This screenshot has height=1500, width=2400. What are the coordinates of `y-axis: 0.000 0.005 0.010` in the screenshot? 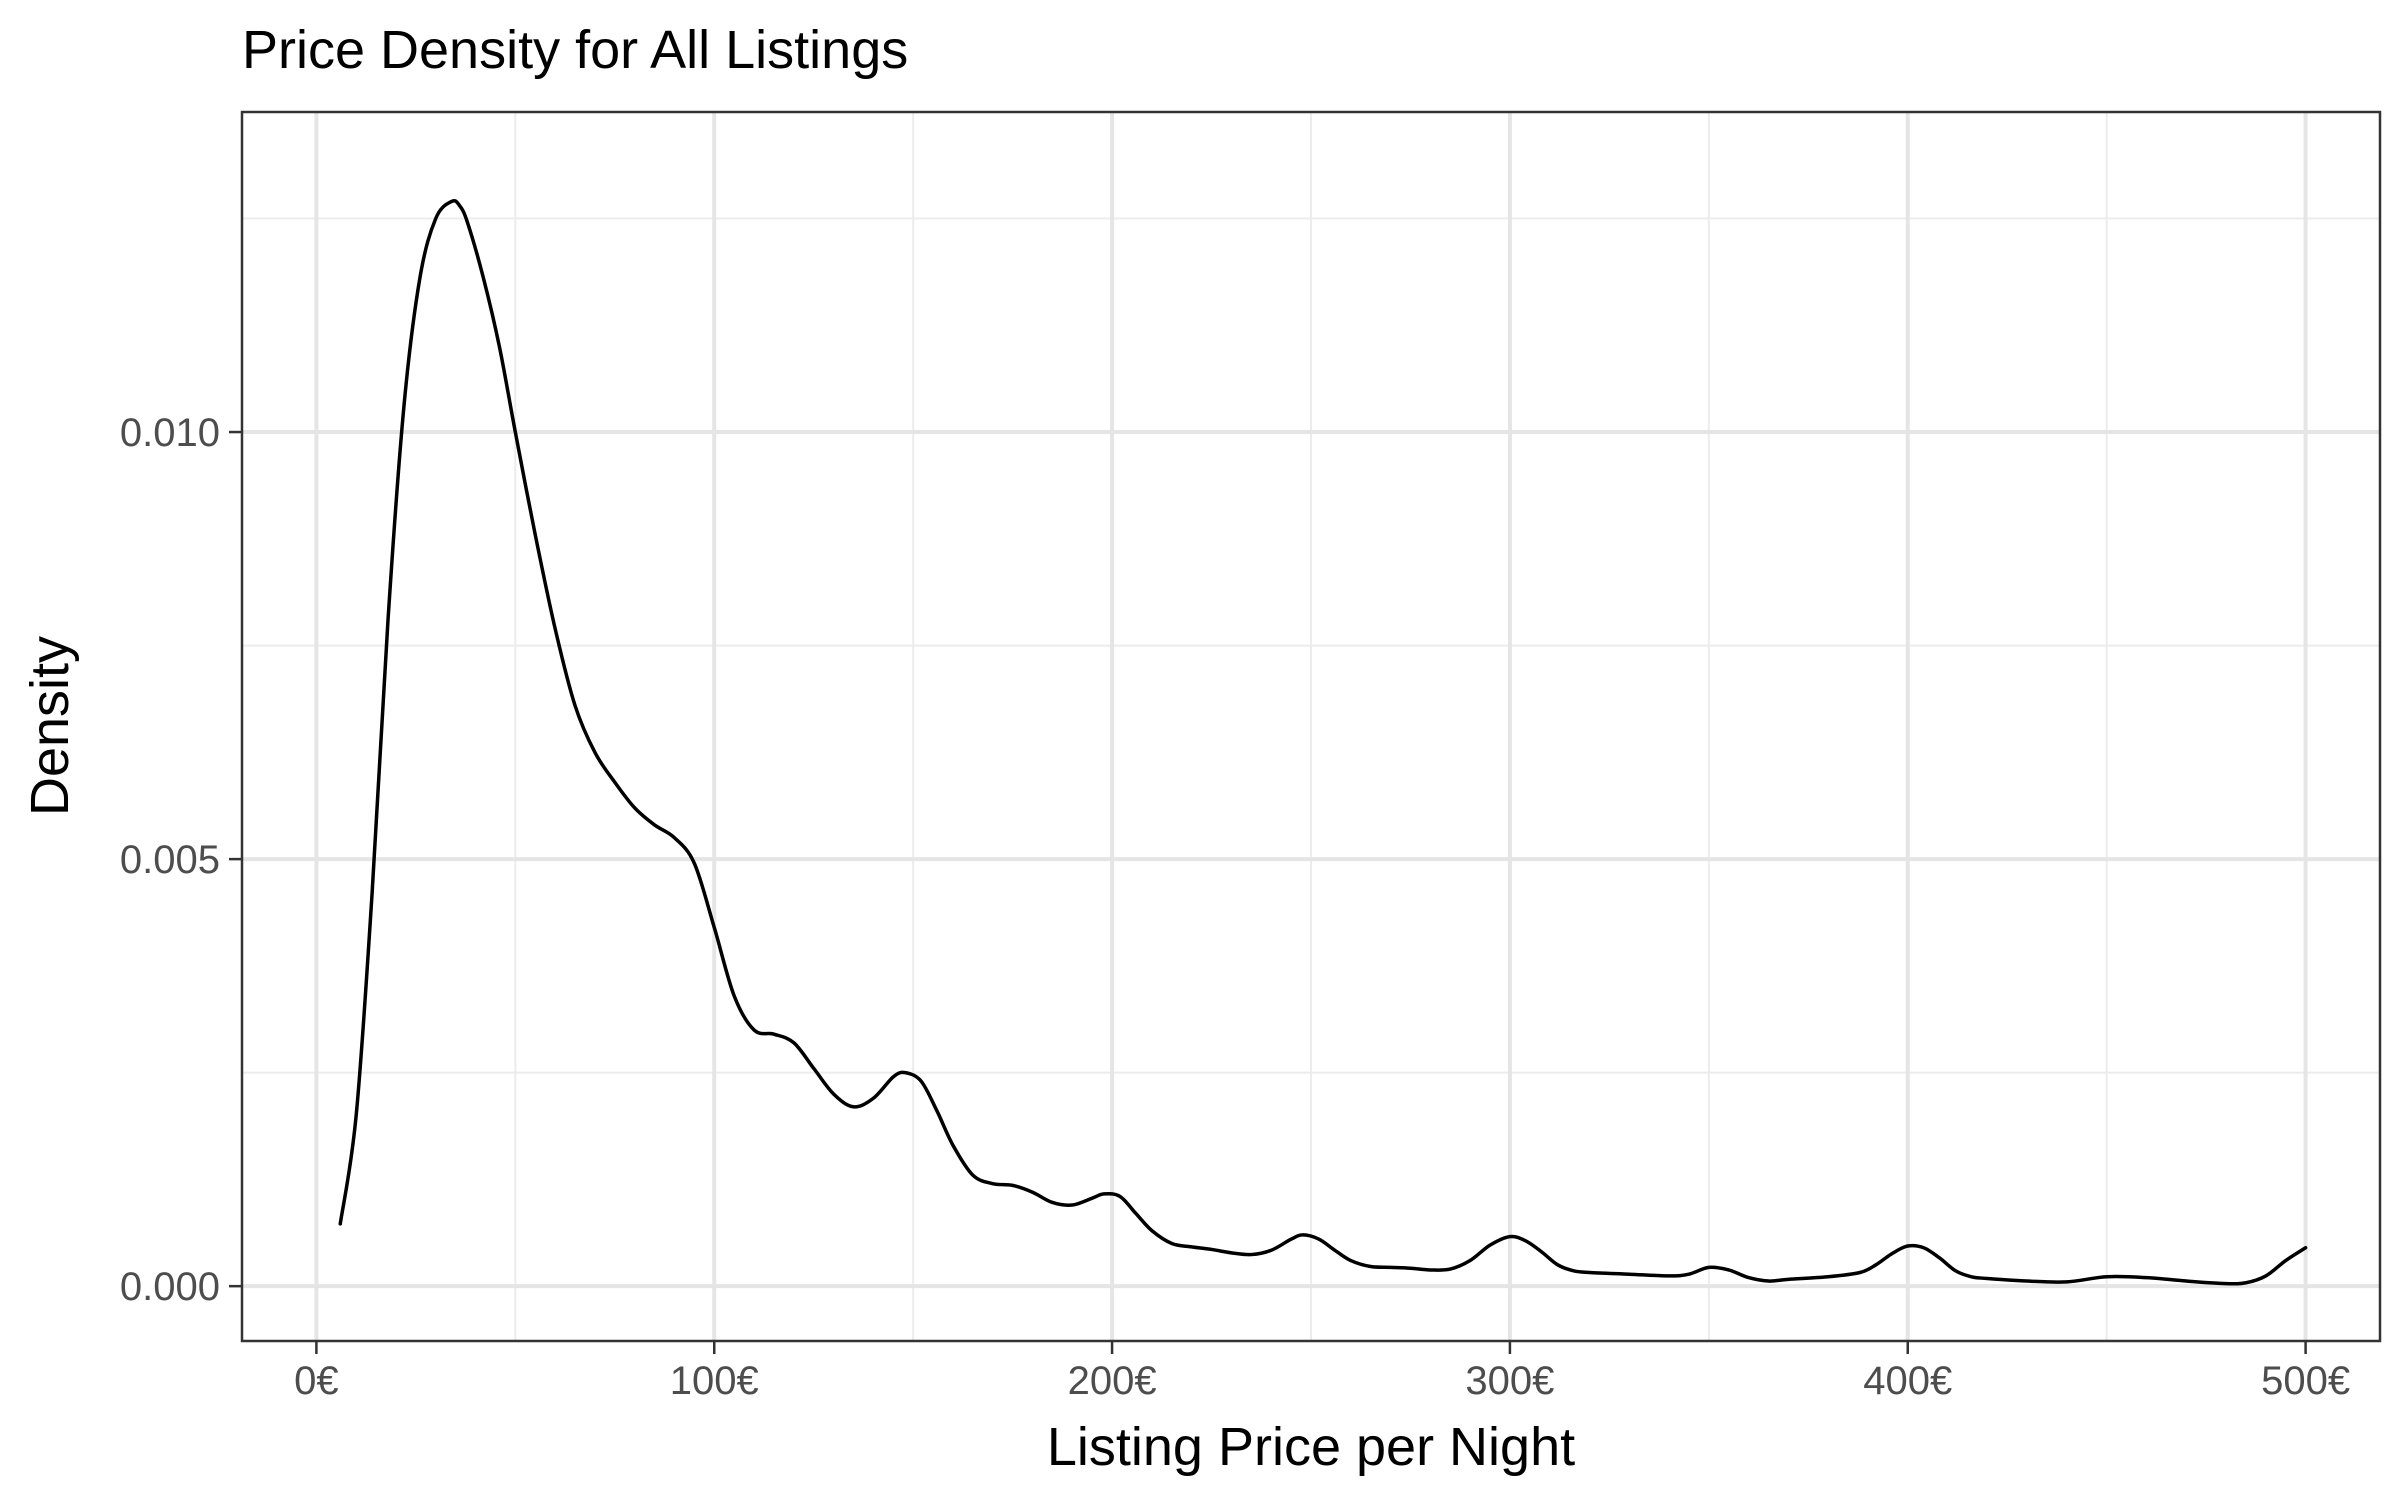 It's located at (181, 860).